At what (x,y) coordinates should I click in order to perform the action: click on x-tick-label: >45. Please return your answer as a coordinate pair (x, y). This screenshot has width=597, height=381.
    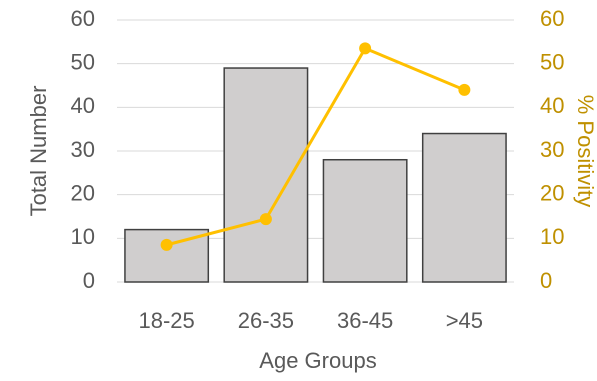
    Looking at the image, I should click on (464, 320).